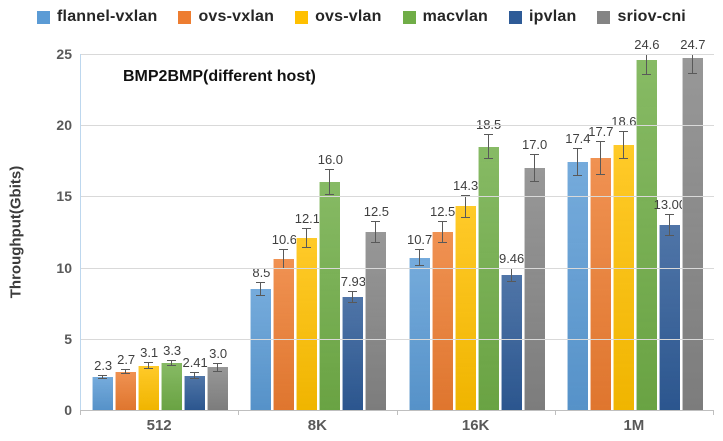 This screenshot has width=723, height=441. Describe the element at coordinates (284, 240) in the screenshot. I see `bar-value-label: 10.6` at that location.